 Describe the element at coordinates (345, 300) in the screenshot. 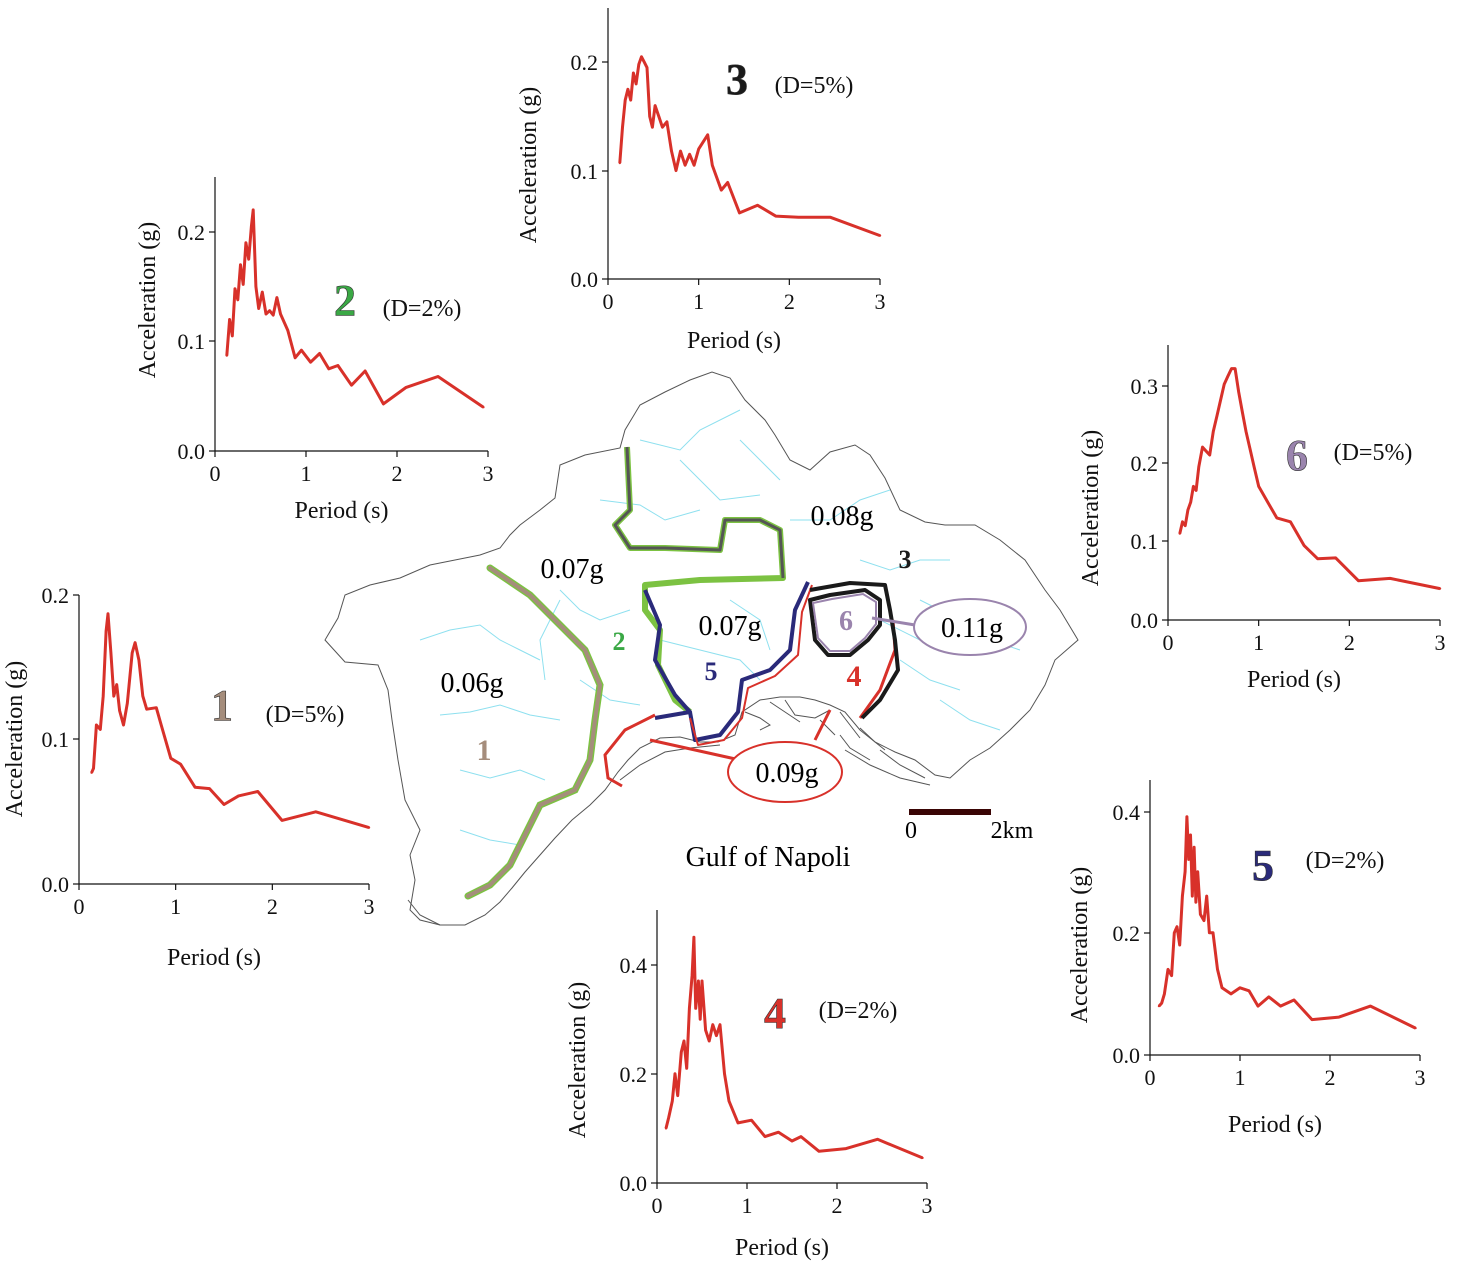

I see `chart-zone-number: 2` at that location.